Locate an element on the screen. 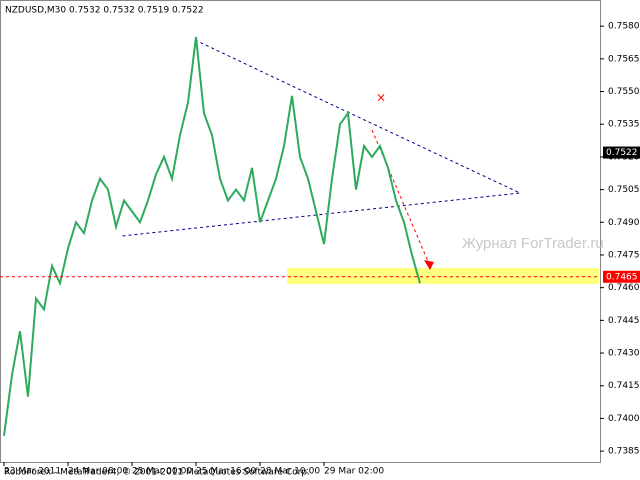  y-tick-label: 0.7400 is located at coordinates (624, 419).